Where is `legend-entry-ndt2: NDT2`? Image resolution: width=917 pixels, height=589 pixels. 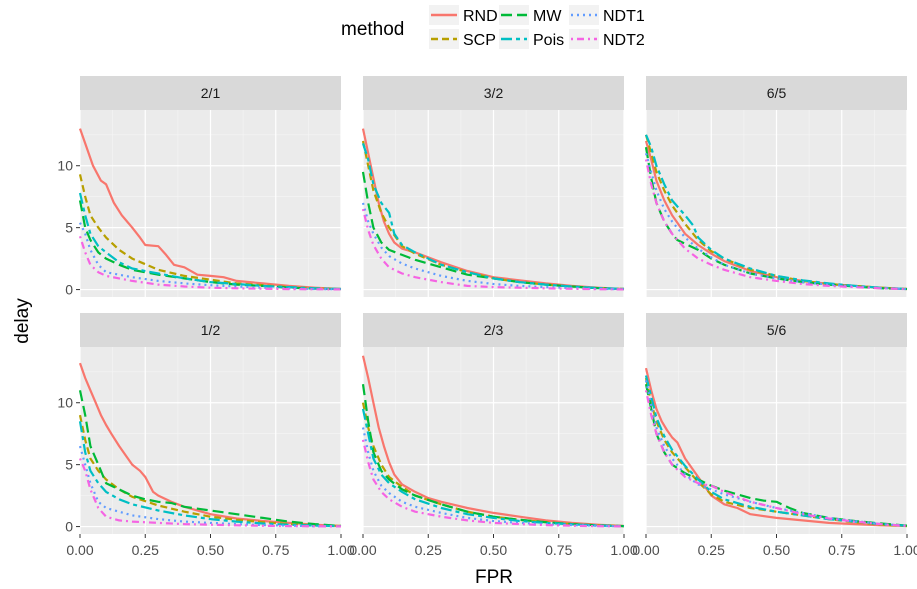
legend-entry-ndt2: NDT2 is located at coordinates (607, 39).